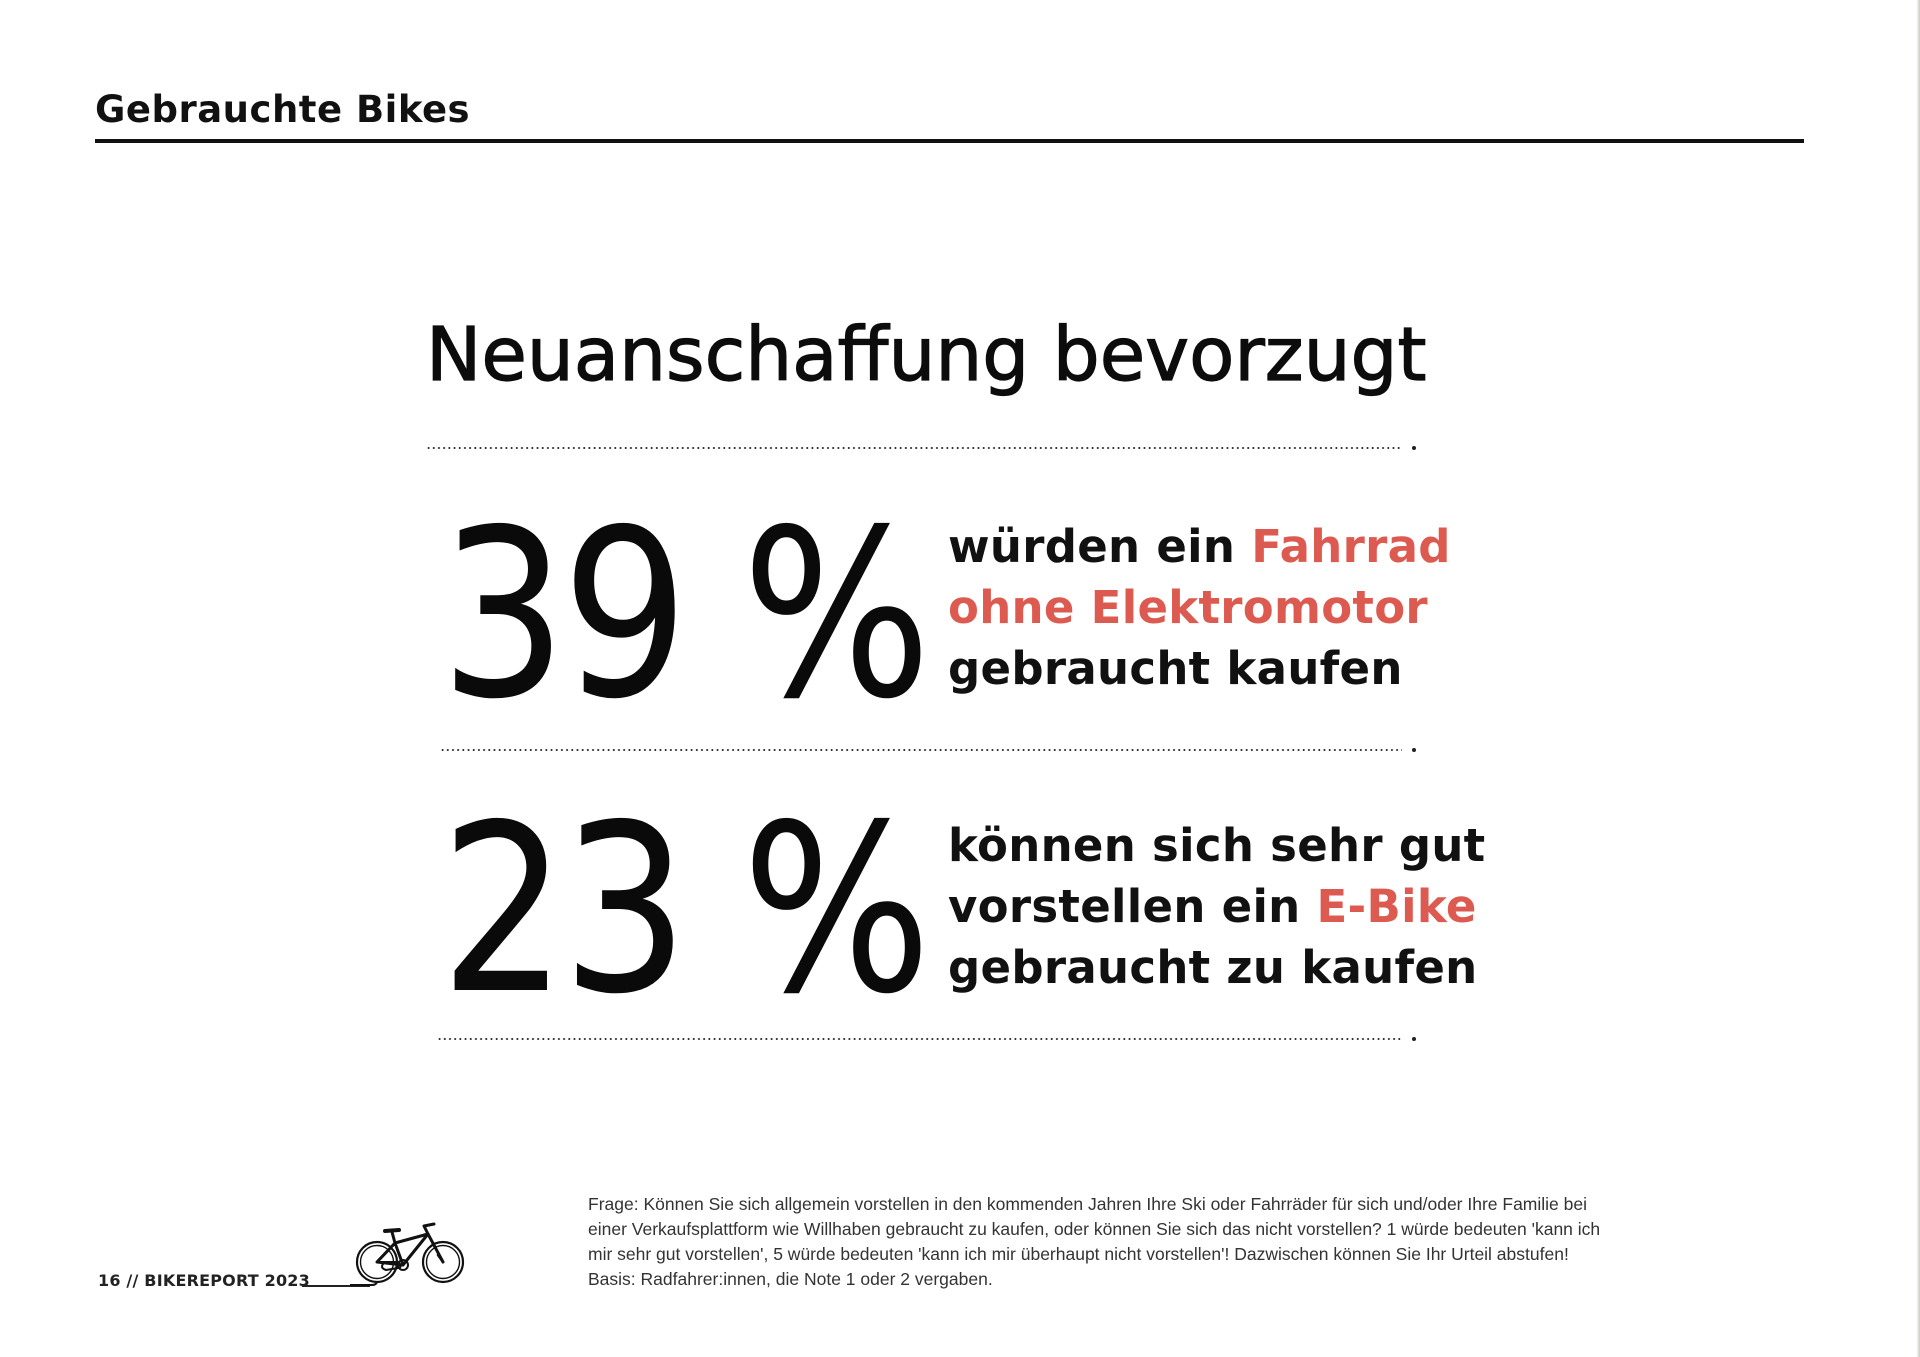 The height and width of the screenshot is (1357, 1920). I want to click on footer-line, so click(336, 1286).